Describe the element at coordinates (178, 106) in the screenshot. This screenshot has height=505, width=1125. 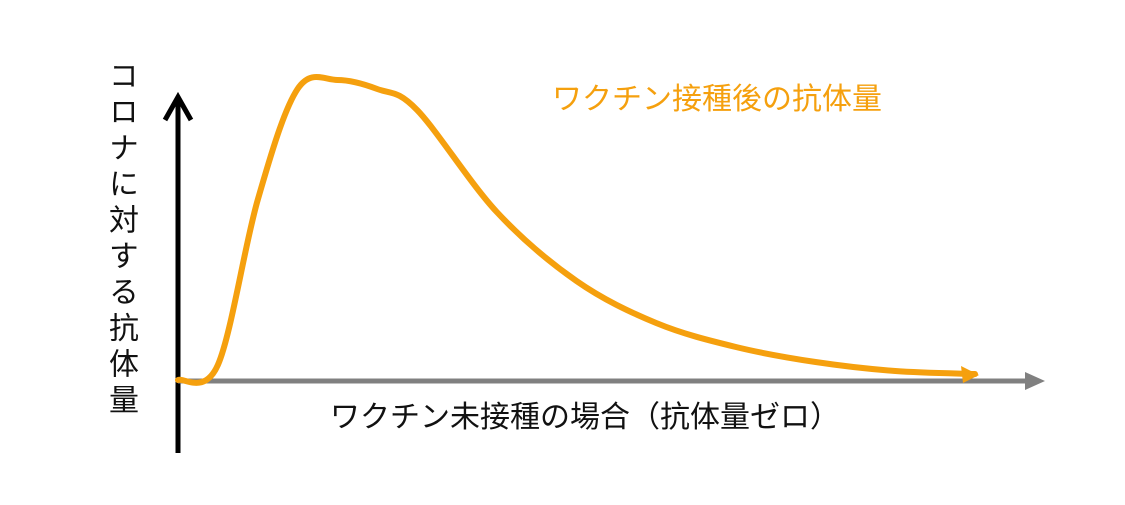
I see `y-axis-arrowhead` at that location.